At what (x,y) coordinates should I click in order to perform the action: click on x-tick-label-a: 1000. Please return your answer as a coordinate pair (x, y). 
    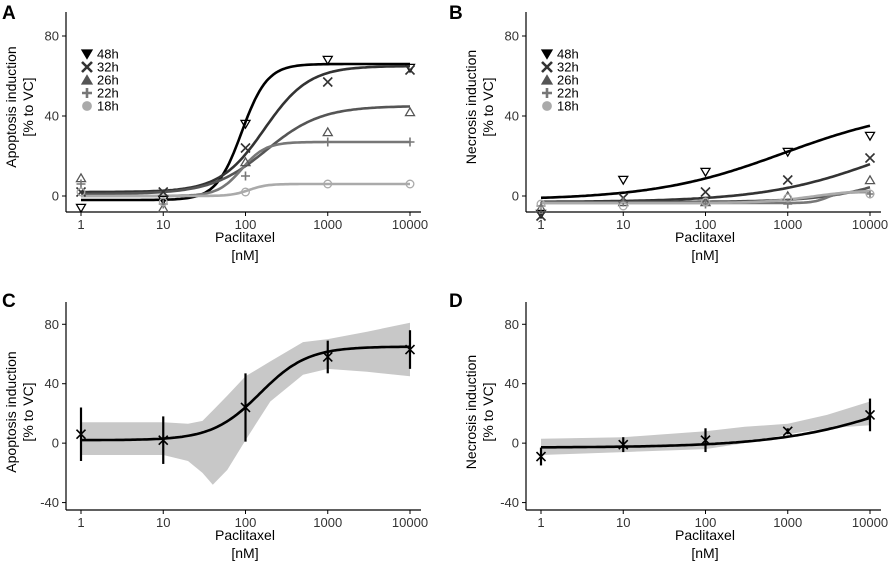
    Looking at the image, I should click on (327, 224).